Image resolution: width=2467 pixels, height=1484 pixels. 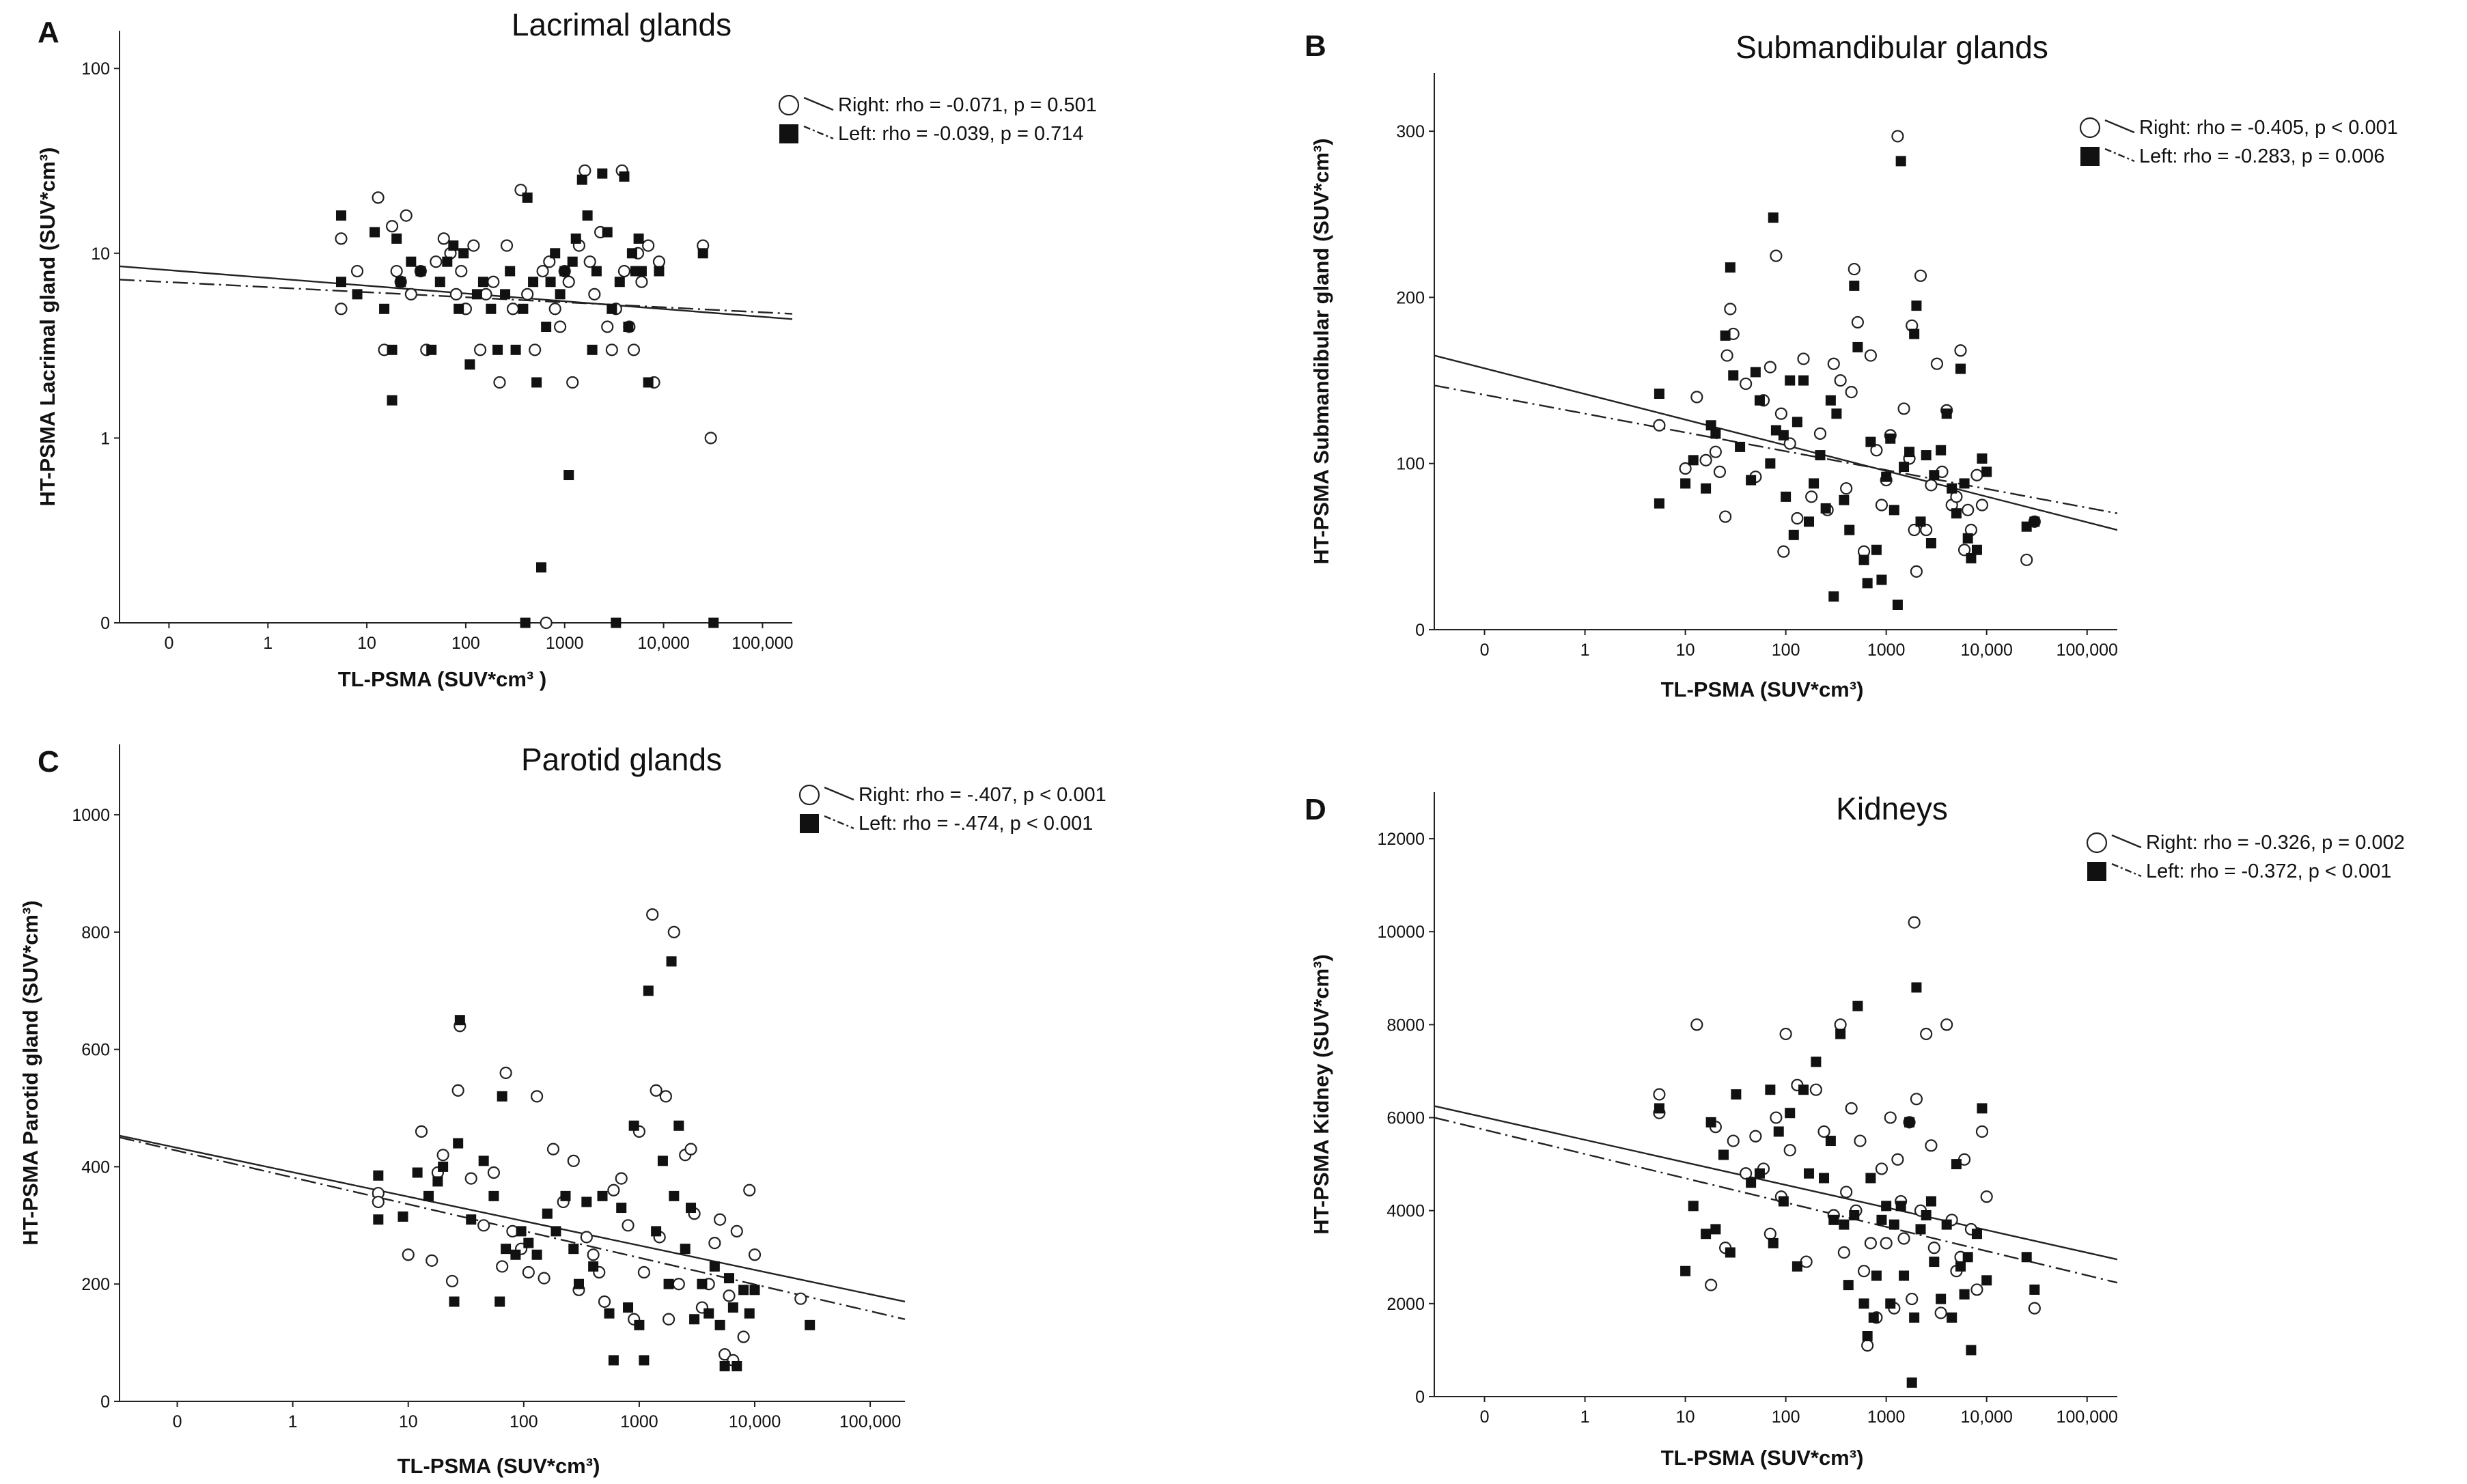 I want to click on x-tick-label: 1, so click(x=293, y=1421).